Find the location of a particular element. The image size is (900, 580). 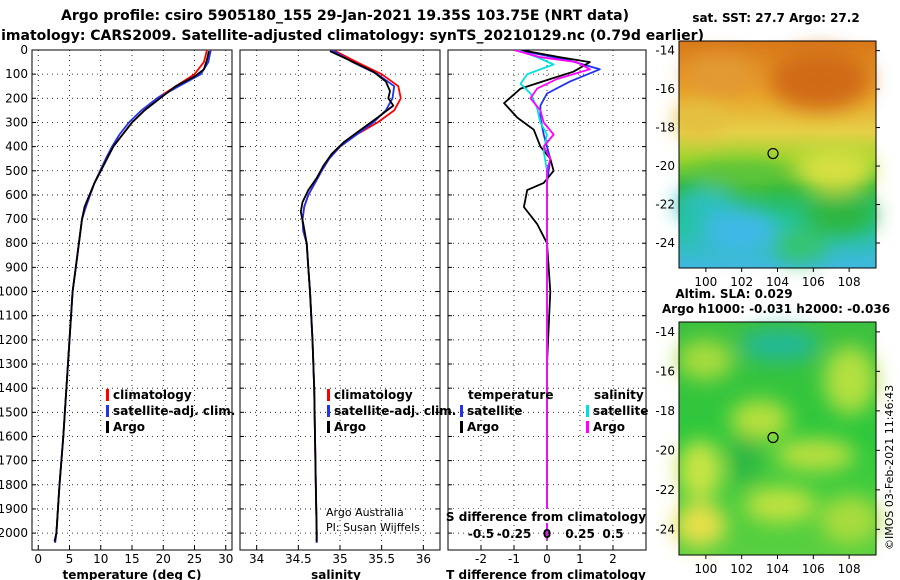

legend-climatology-label: climatology is located at coordinates (152, 395).